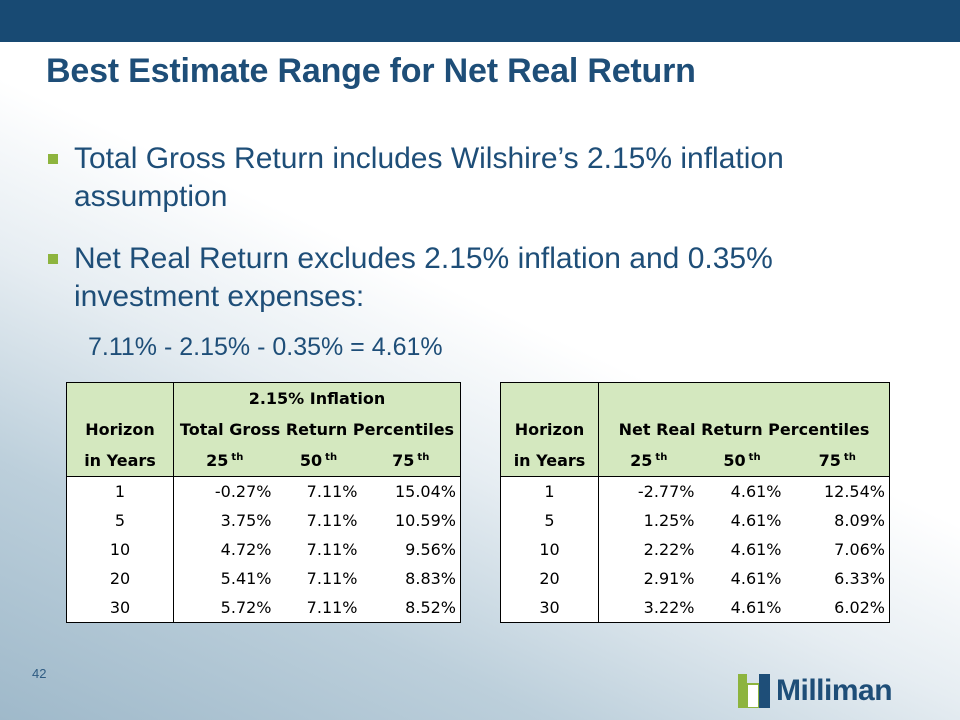 This screenshot has width=960, height=720. I want to click on p25-cell: -0.27%, so click(224, 491).